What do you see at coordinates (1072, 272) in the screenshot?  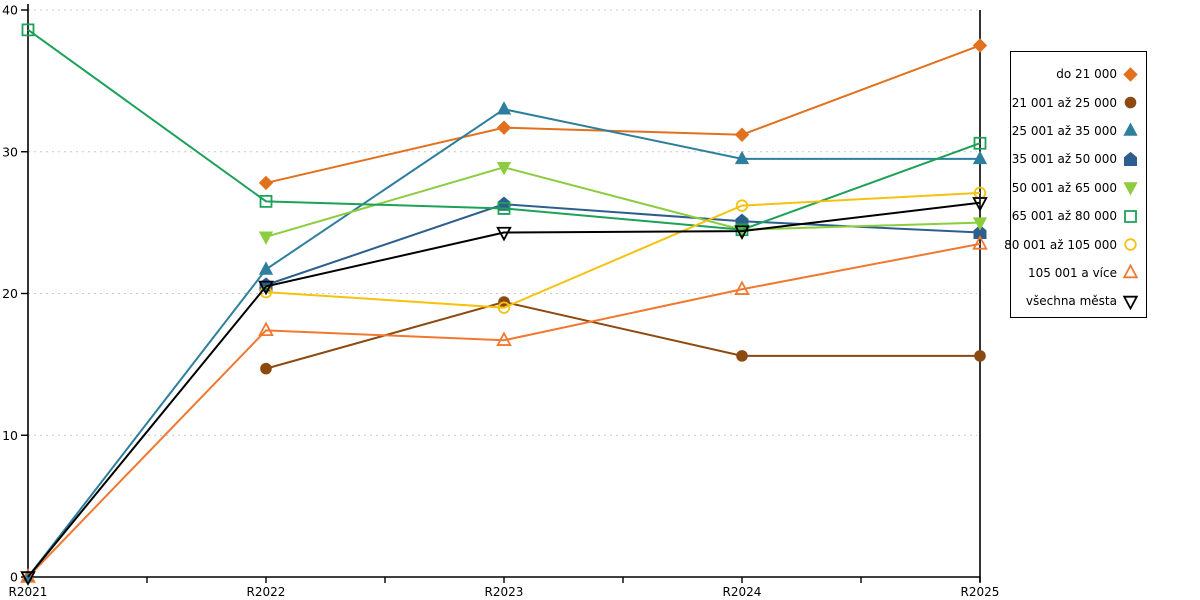 I see `legend-item-label: 105 001 a více` at bounding box center [1072, 272].